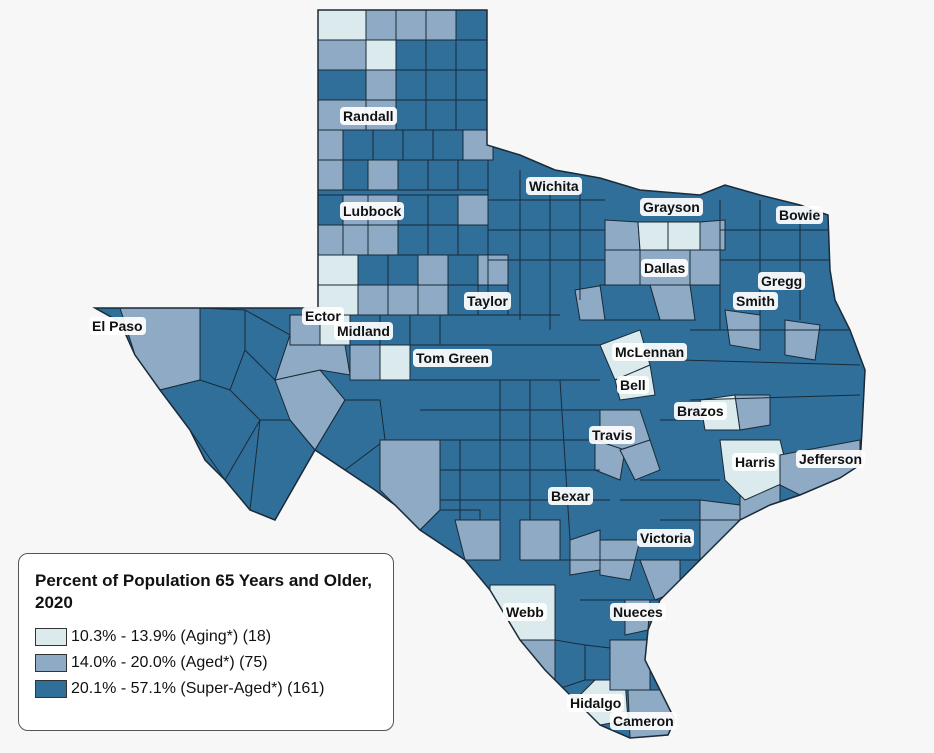 This screenshot has height=753, width=934. Describe the element at coordinates (633, 385) in the screenshot. I see `county-label-bell: Bell` at that location.